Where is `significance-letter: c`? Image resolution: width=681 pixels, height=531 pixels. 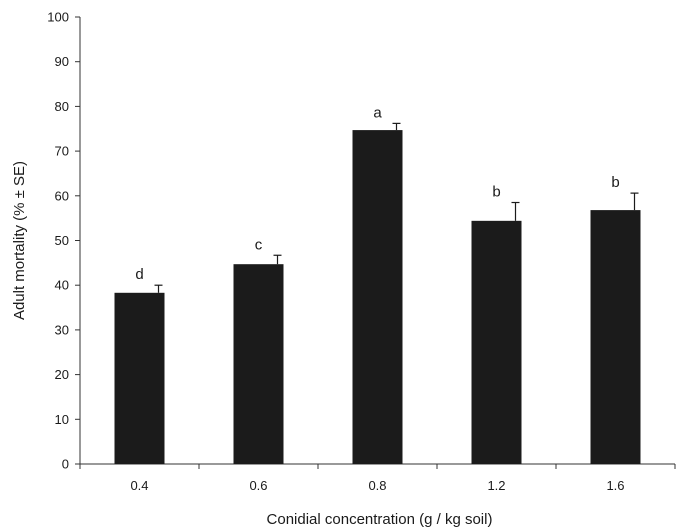
significance-letter: c is located at coordinates (259, 244).